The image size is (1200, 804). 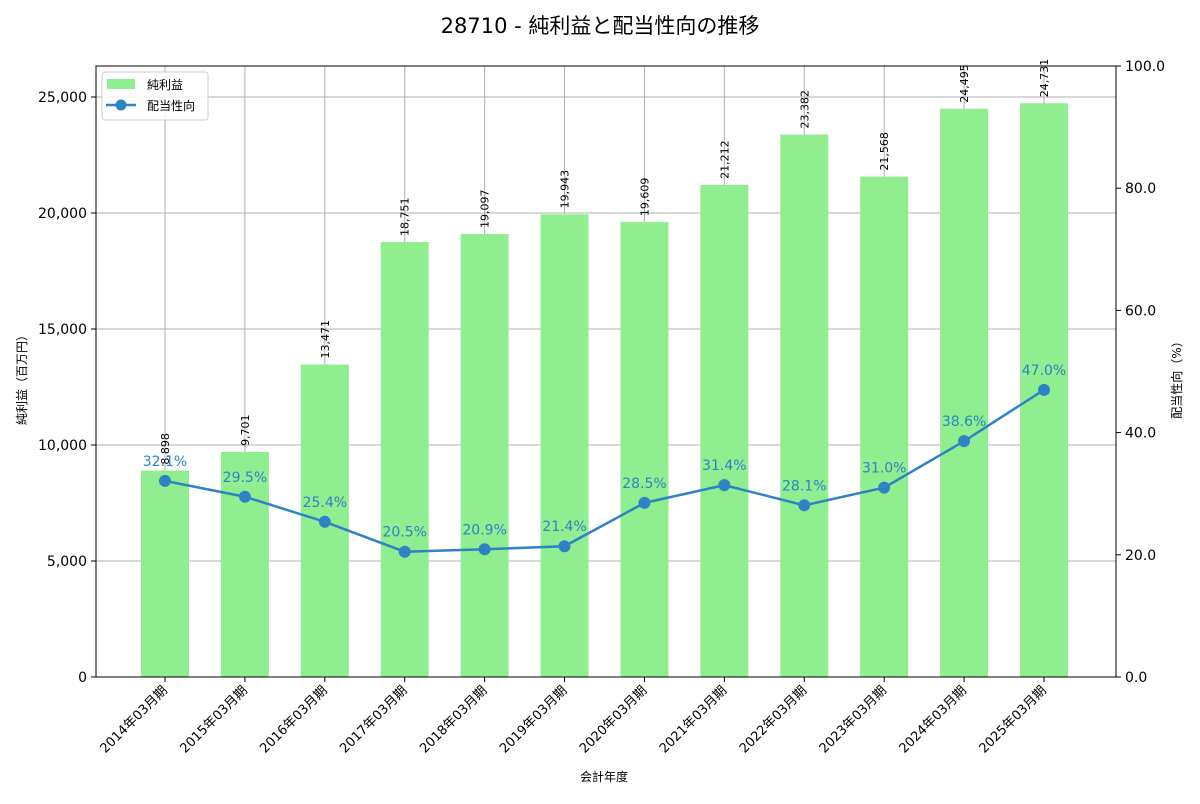 What do you see at coordinates (1140, 311) in the screenshot?
I see `right-tick-label: 60.0` at bounding box center [1140, 311].